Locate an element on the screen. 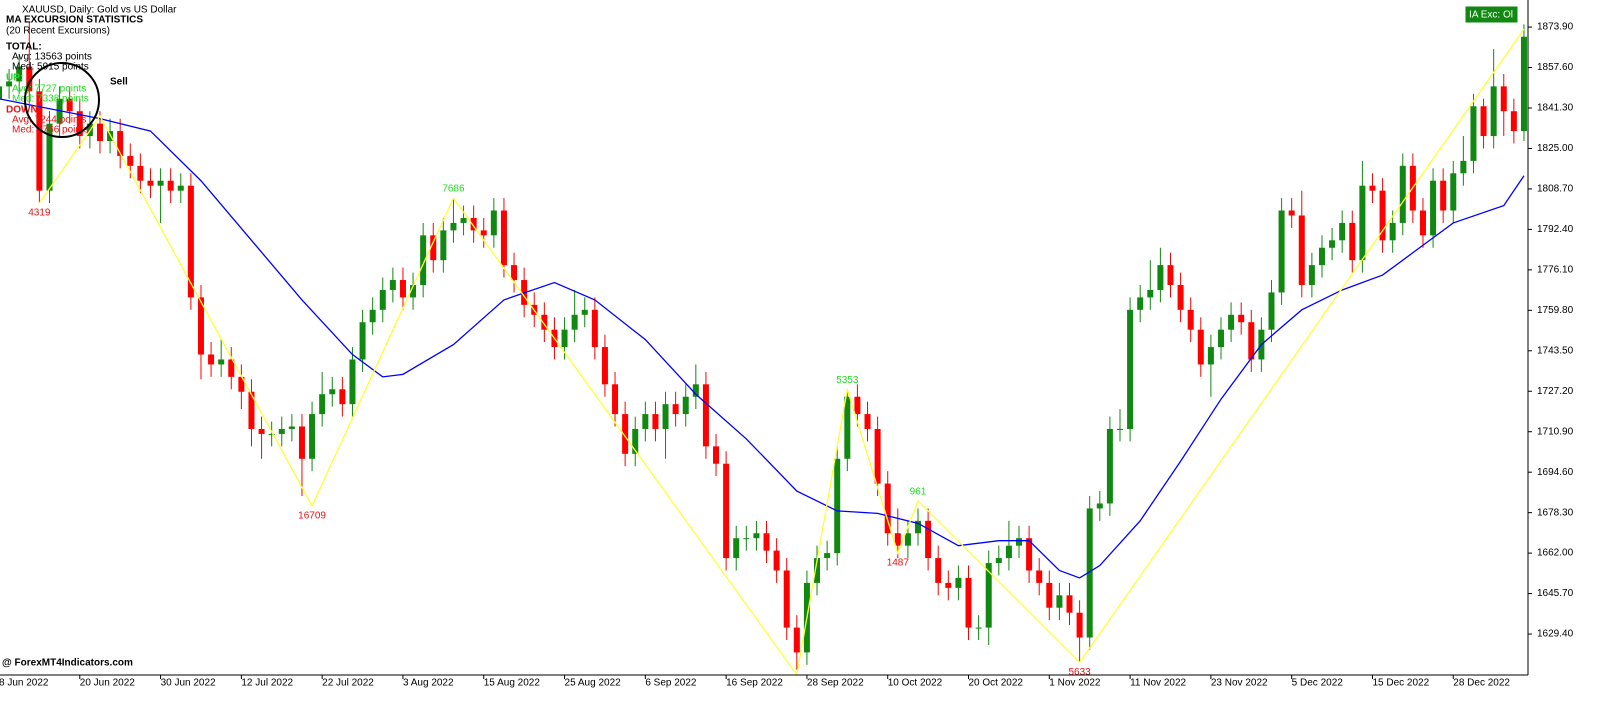 The width and height of the screenshot is (1600, 708). excursion-label: 961 is located at coordinates (918, 492).